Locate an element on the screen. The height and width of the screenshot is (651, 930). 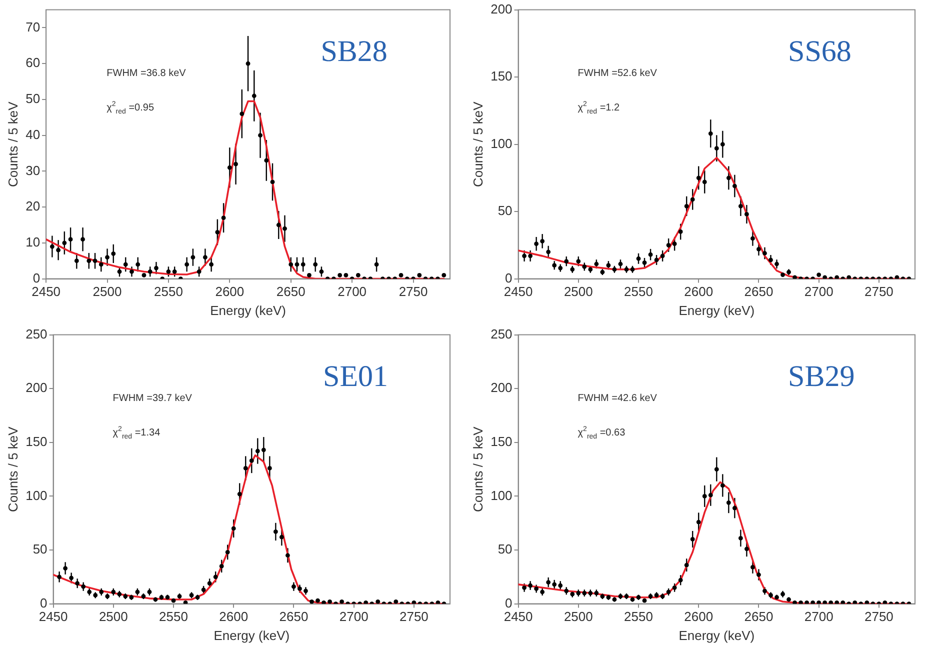
annotation: SS68 is located at coordinates (820, 51).